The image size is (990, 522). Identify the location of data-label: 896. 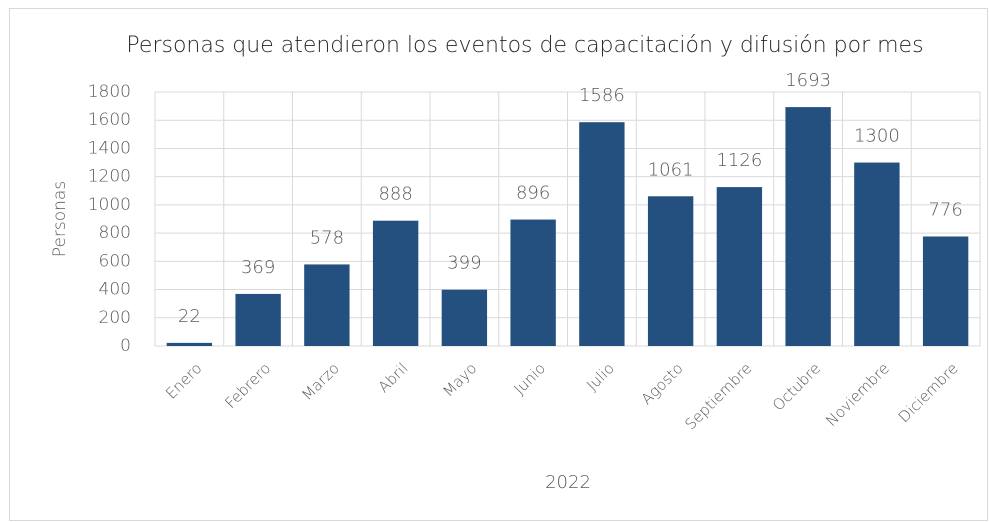
(533, 193).